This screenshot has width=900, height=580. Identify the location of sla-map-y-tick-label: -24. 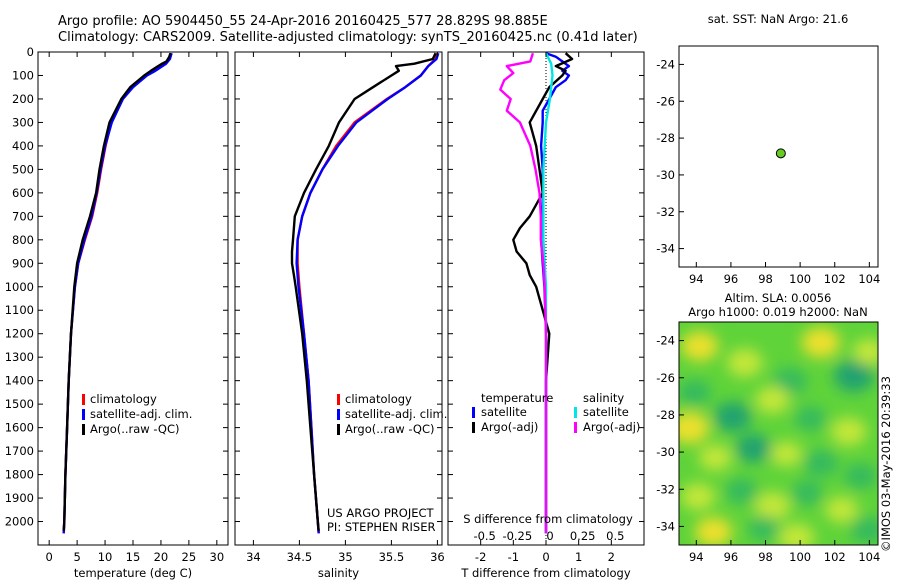
(665, 341).